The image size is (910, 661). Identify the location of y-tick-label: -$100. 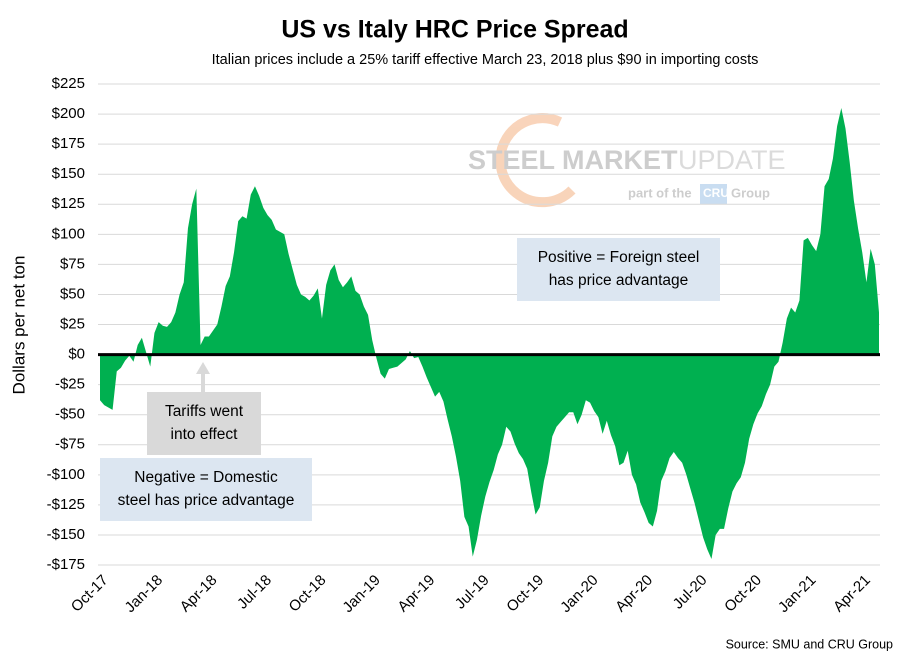
(66, 474).